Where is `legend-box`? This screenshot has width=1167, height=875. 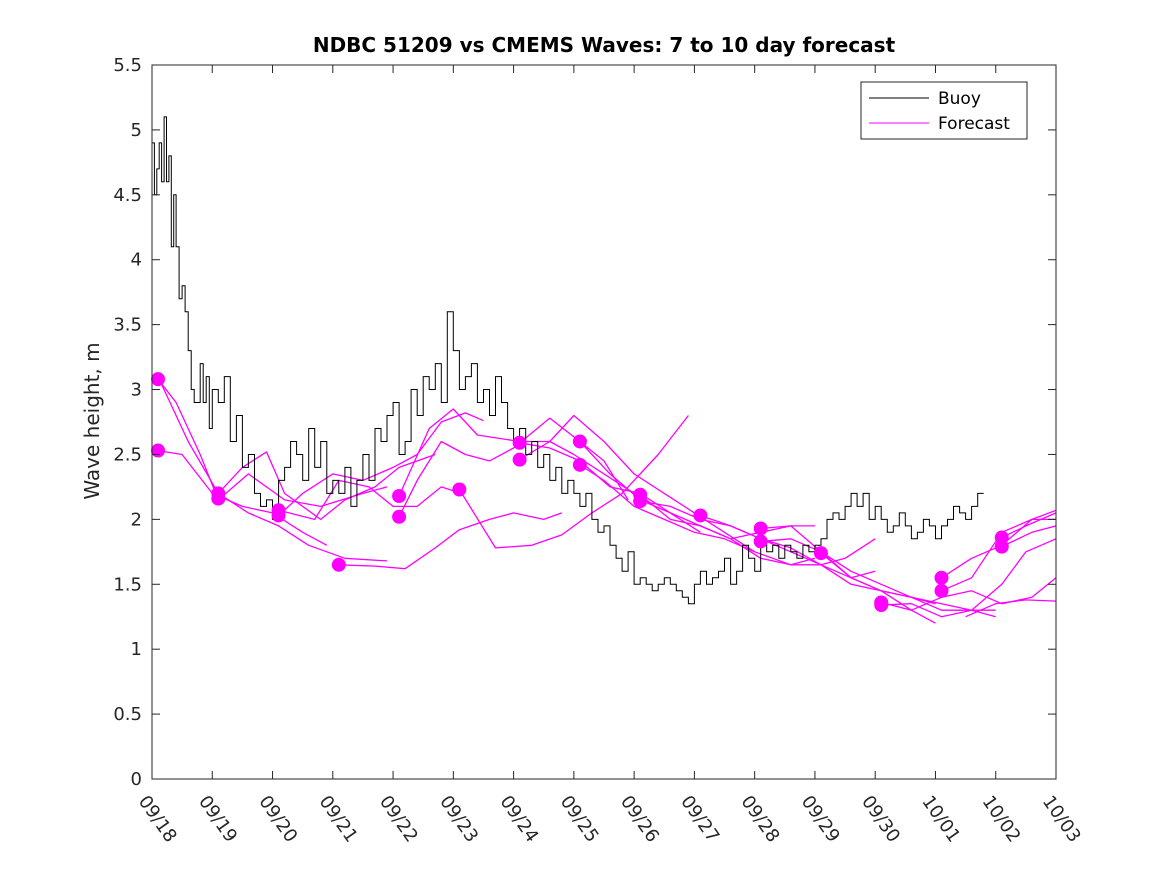
legend-box is located at coordinates (944, 110).